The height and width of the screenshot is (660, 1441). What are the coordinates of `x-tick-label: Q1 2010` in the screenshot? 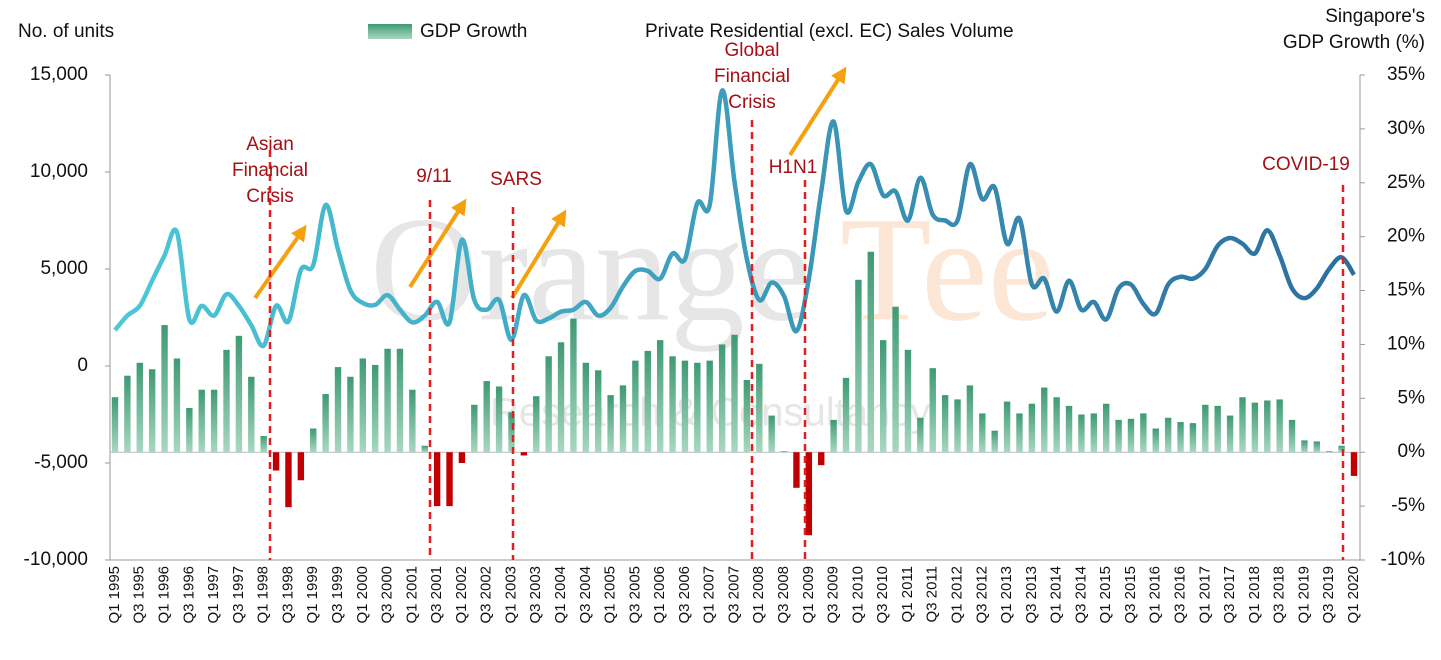 It's located at (857, 595).